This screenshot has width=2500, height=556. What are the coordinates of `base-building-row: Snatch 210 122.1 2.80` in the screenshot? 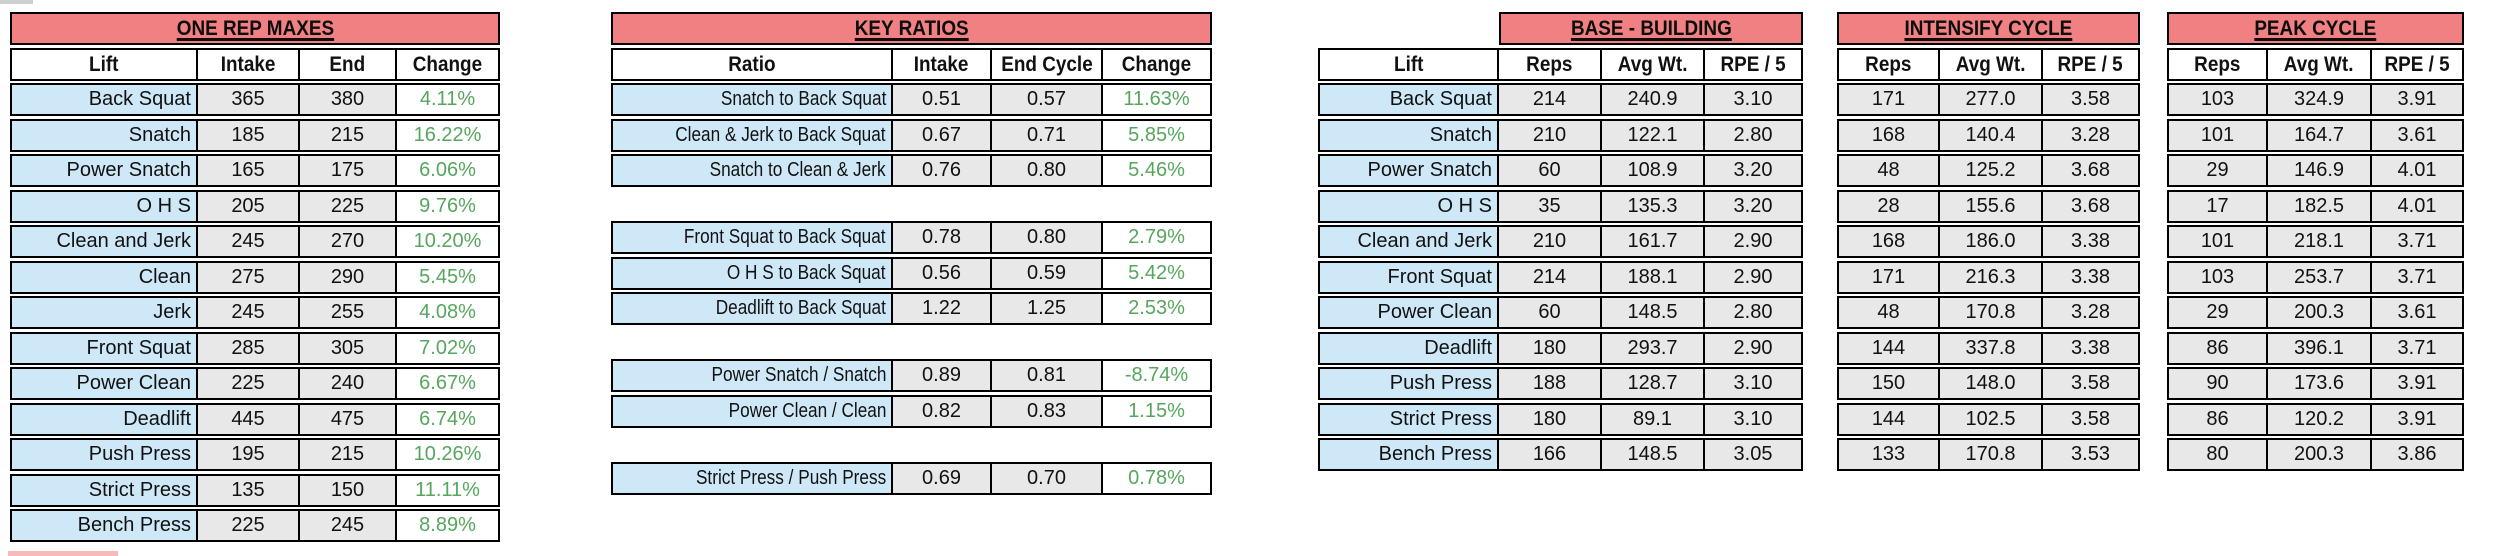 It's located at (1560, 135).